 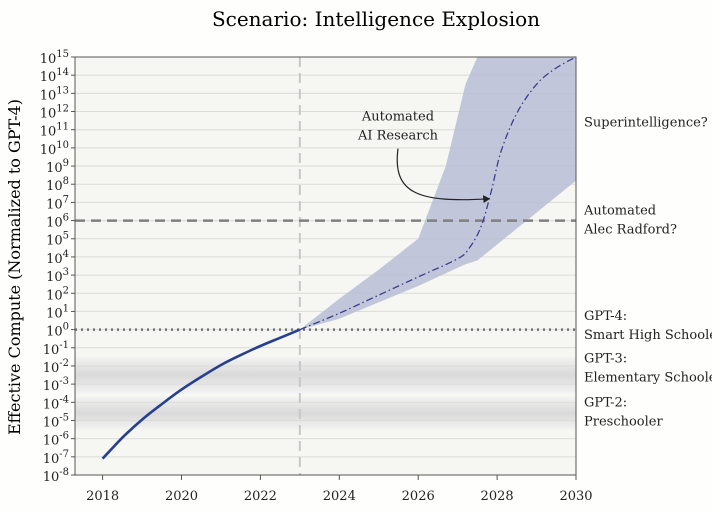 I want to click on label-automated-ai-research: Automated AI Research, so click(x=398, y=127).